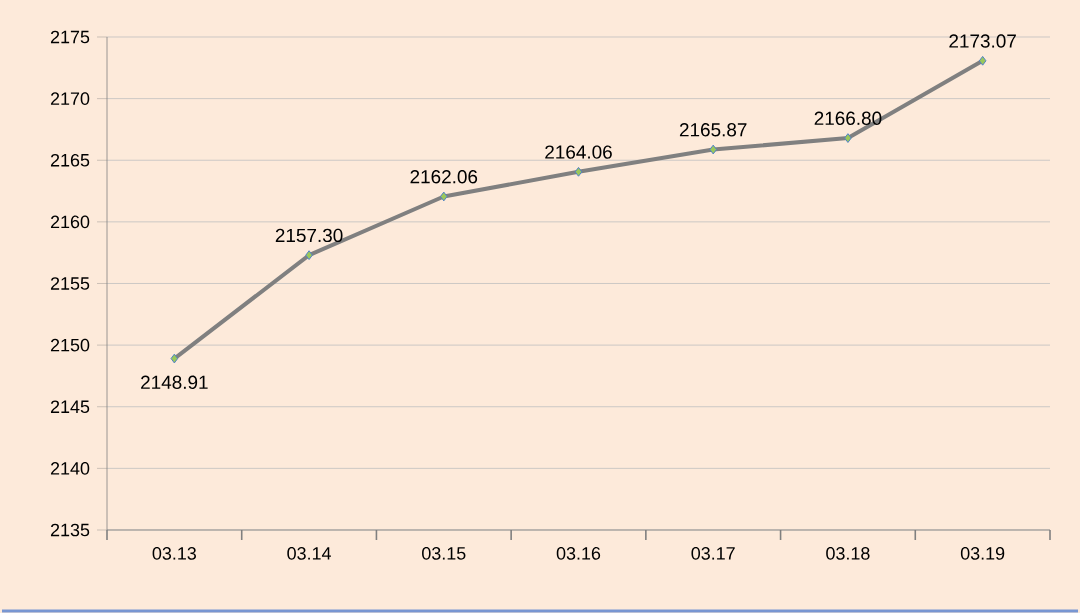 The width and height of the screenshot is (1080, 613). I want to click on data-label: 2148.91, so click(174, 382).